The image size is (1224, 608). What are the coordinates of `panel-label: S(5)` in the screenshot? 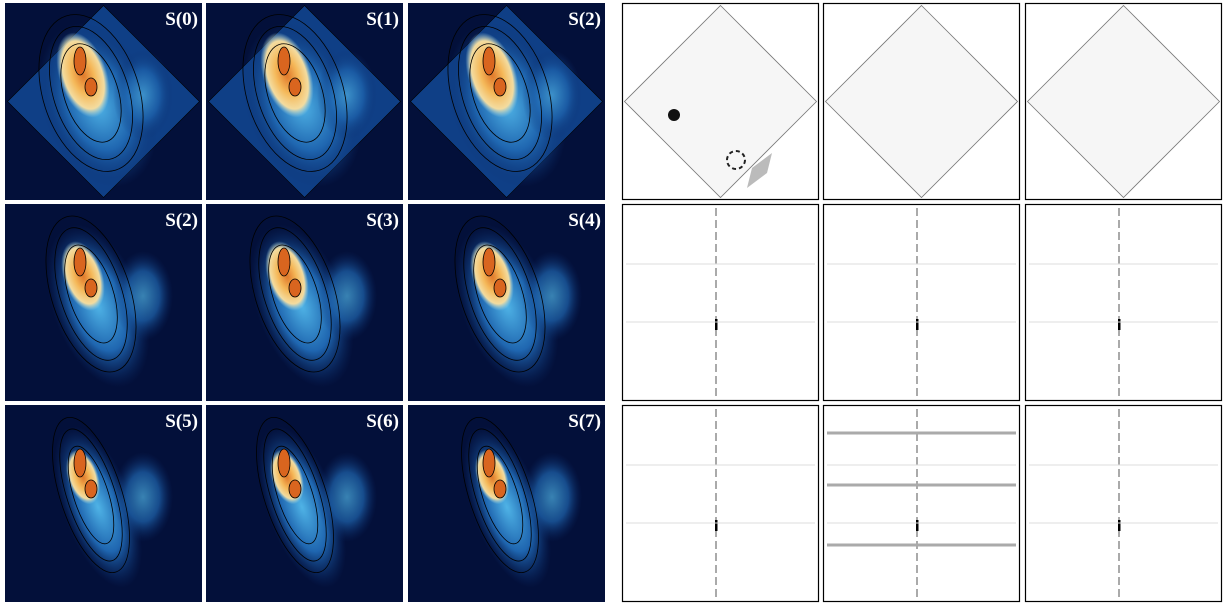 It's located at (181, 421).